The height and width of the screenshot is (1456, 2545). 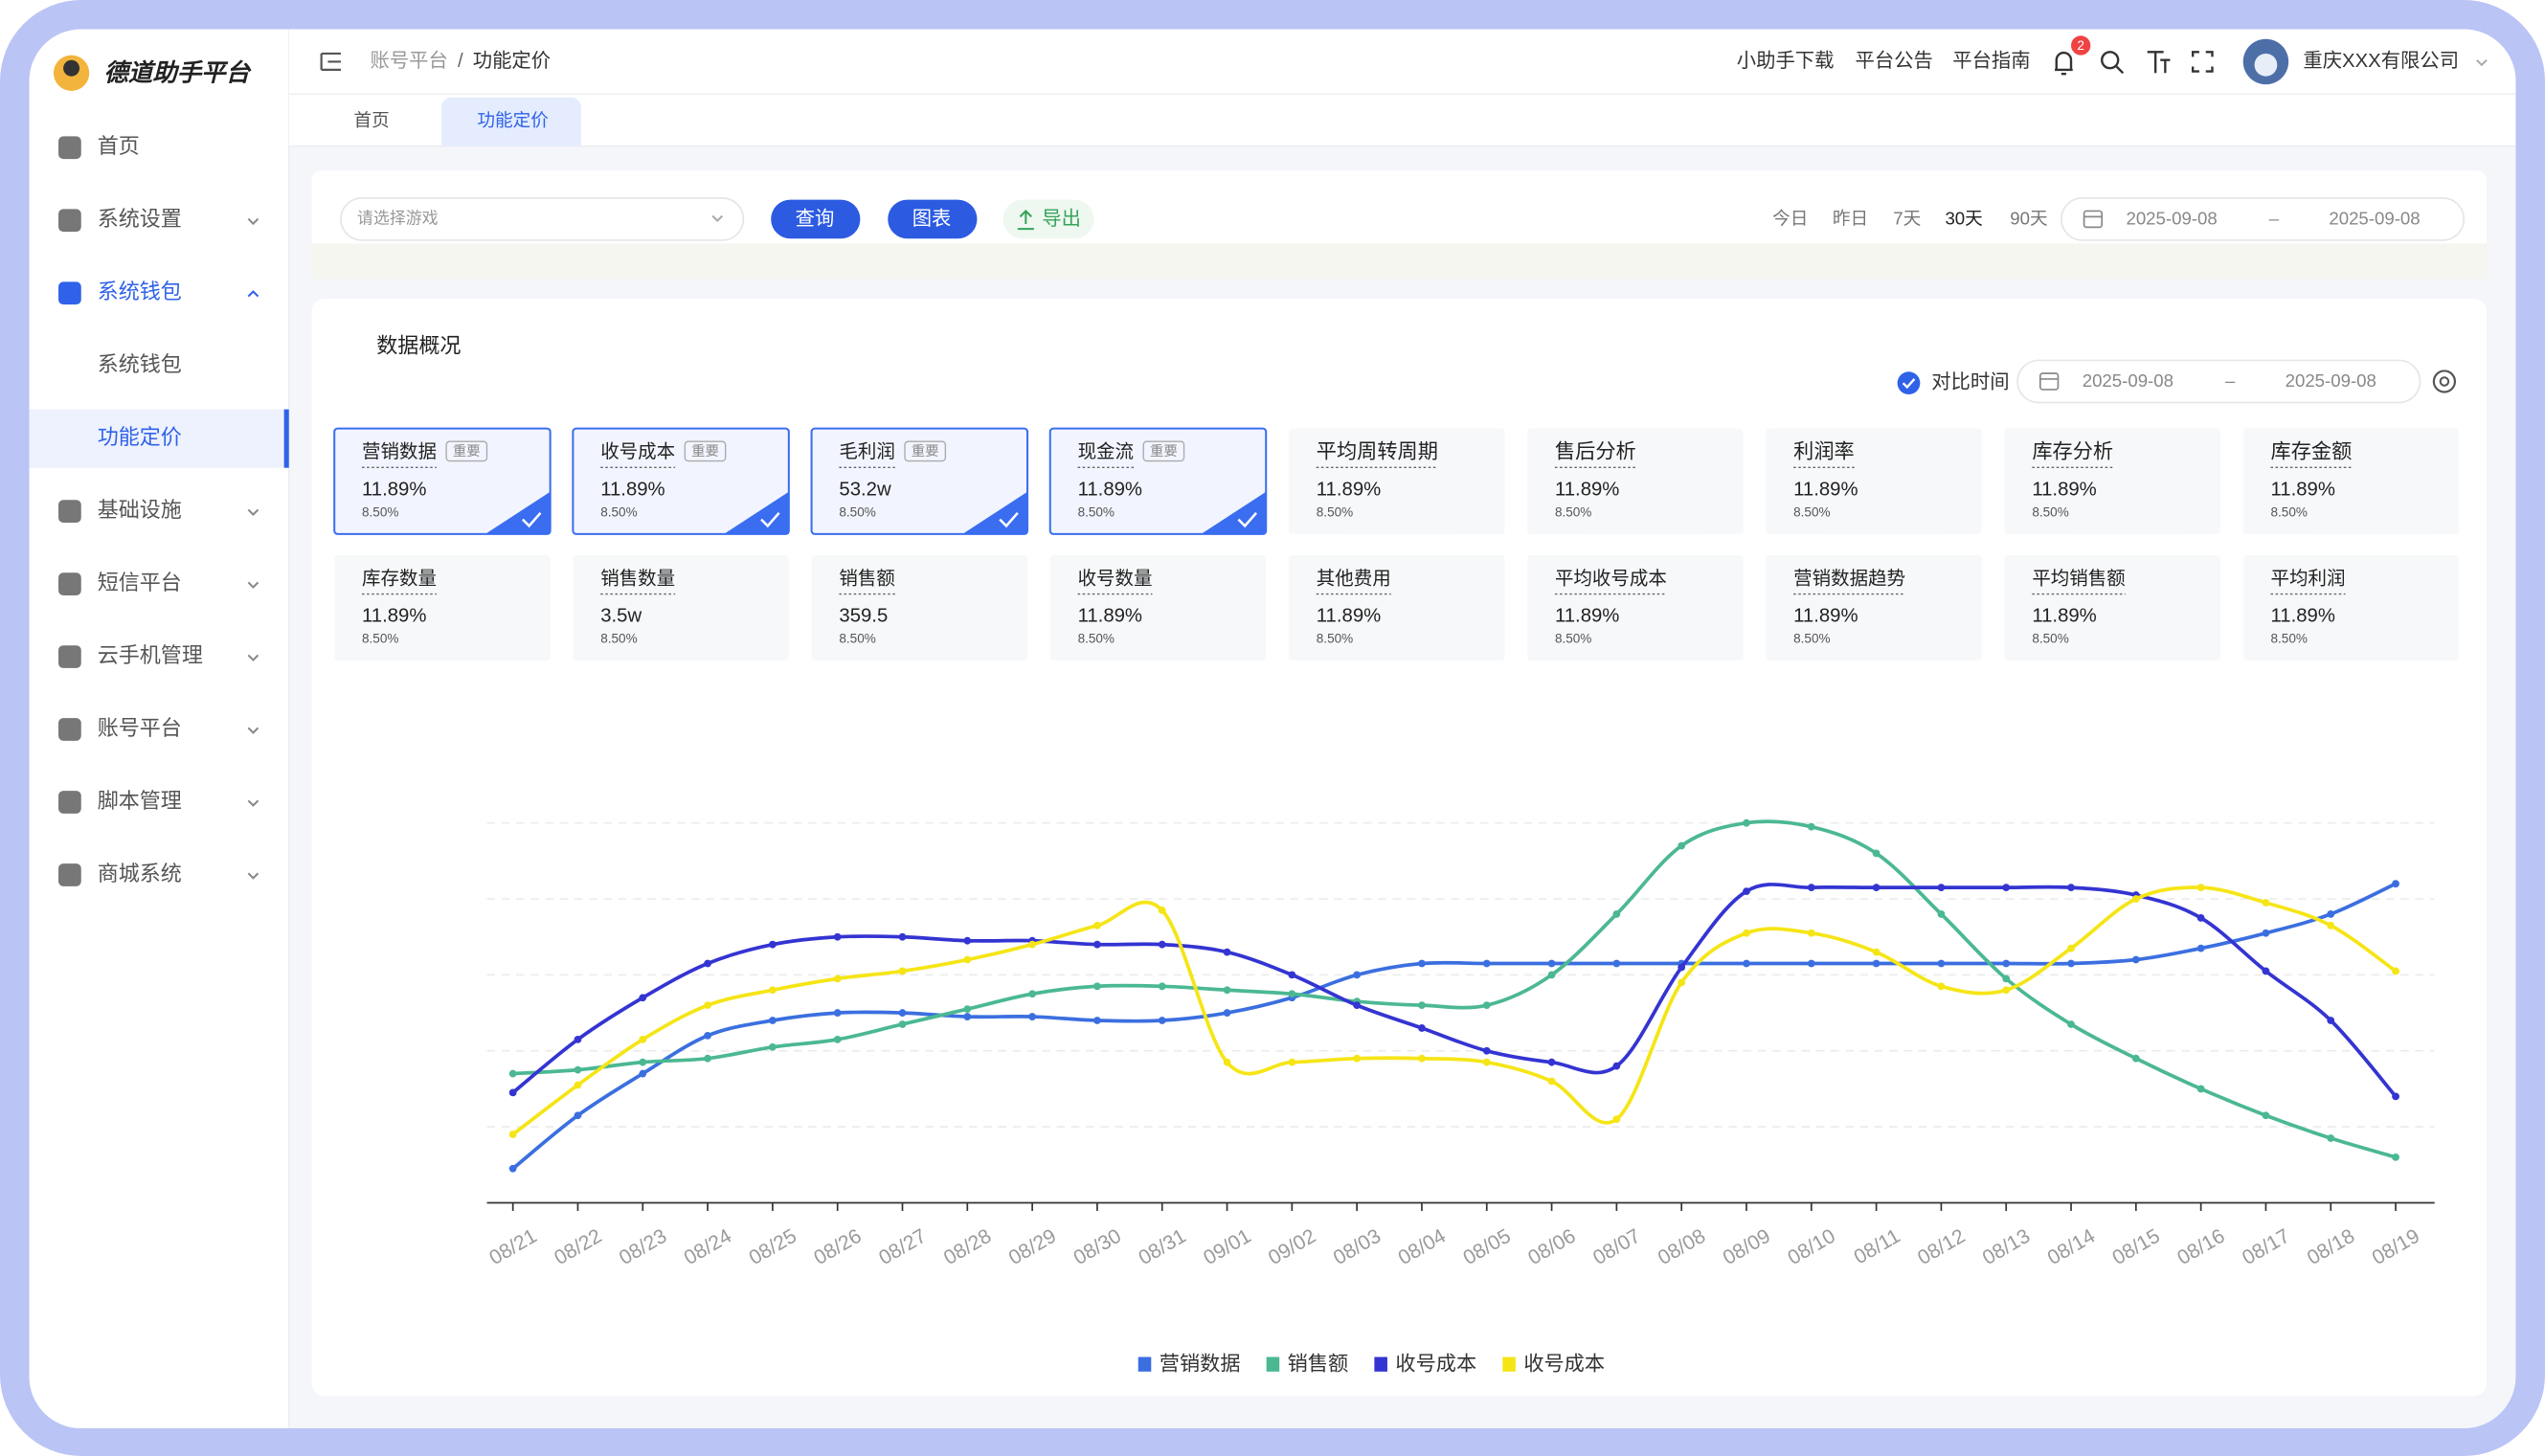 I want to click on submenu-item: 功能定价, so click(x=140, y=437).